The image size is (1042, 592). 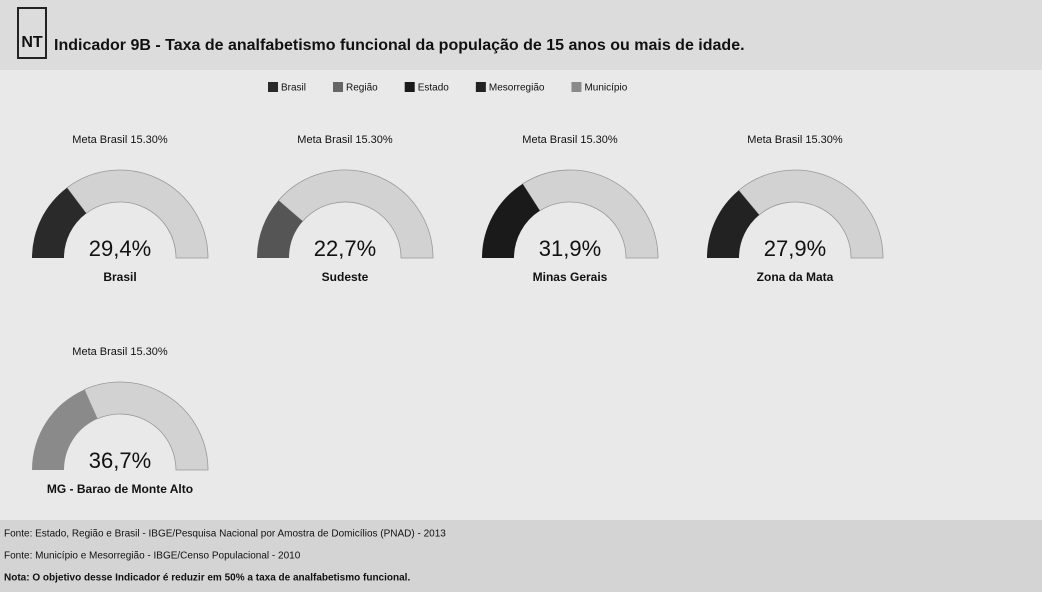 What do you see at coordinates (345, 248) in the screenshot?
I see `gauge-value-label: 22,7%` at bounding box center [345, 248].